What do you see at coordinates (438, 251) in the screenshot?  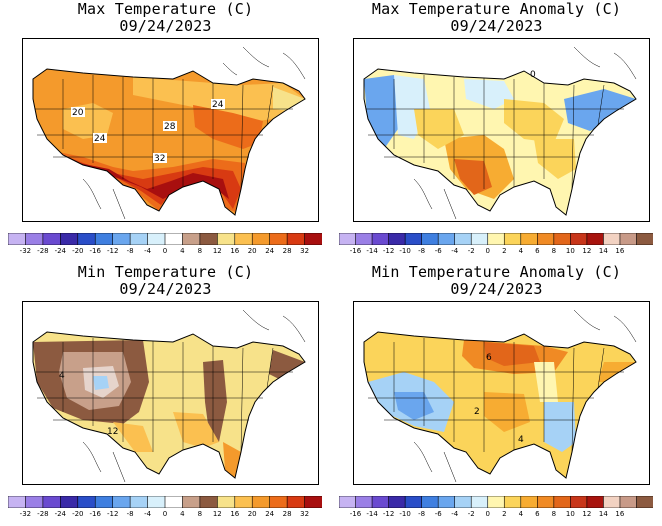 I see `legend-tick-label: -6` at bounding box center [438, 251].